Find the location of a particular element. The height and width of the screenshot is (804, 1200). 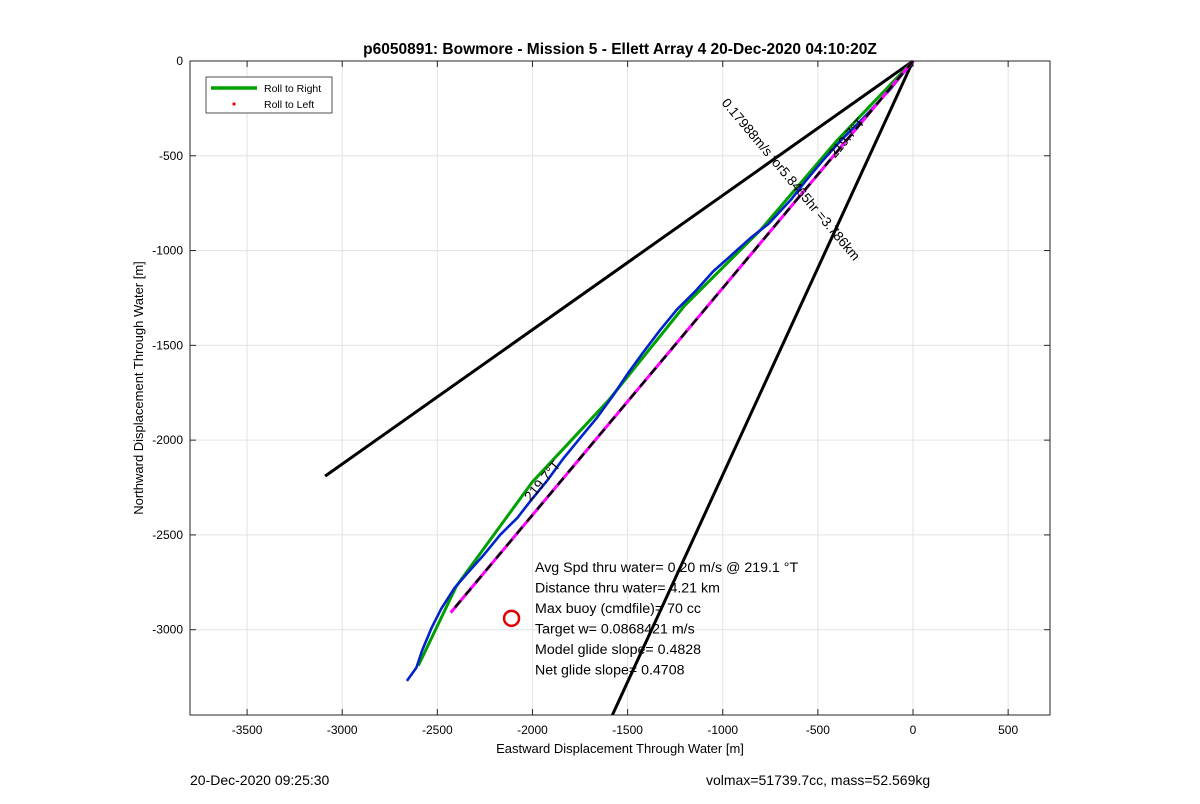

x-tick-labels: -3500 -3000 -2500 -2000 -1500 -1000 -500 0 500 is located at coordinates (625, 730).